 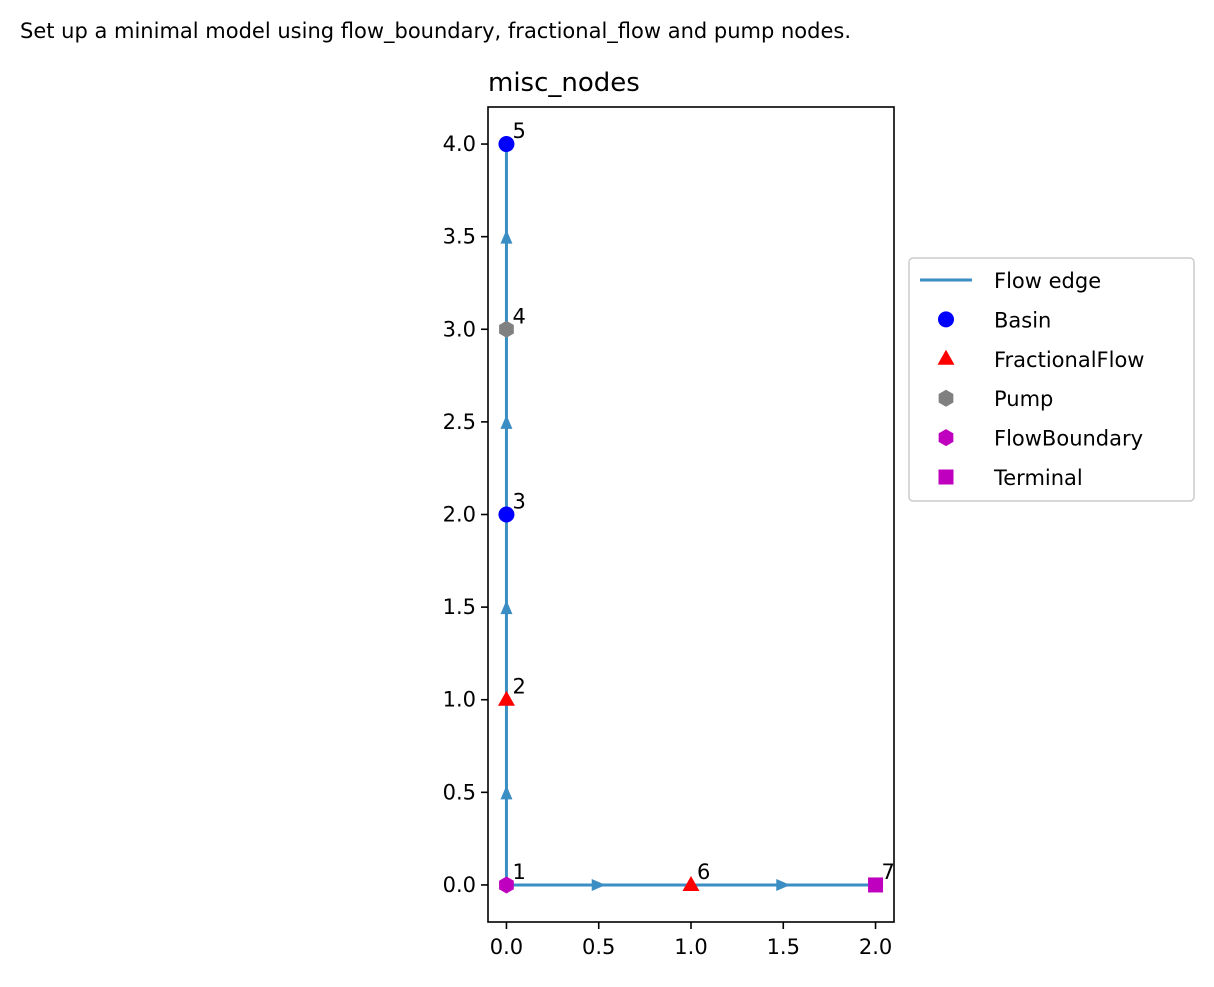 I want to click on x-tick-label-0: 0.0, so click(x=506, y=947).